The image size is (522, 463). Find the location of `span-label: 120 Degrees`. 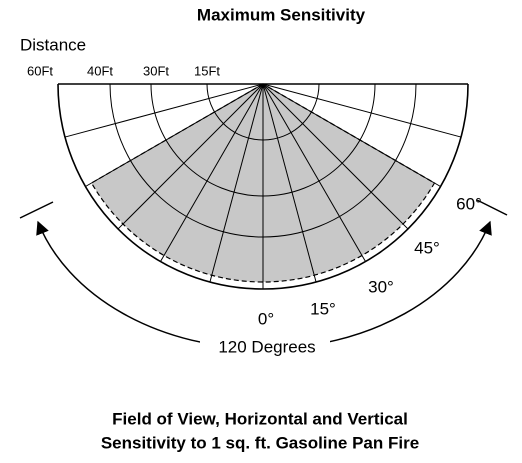

span-label: 120 Degrees is located at coordinates (266, 346).